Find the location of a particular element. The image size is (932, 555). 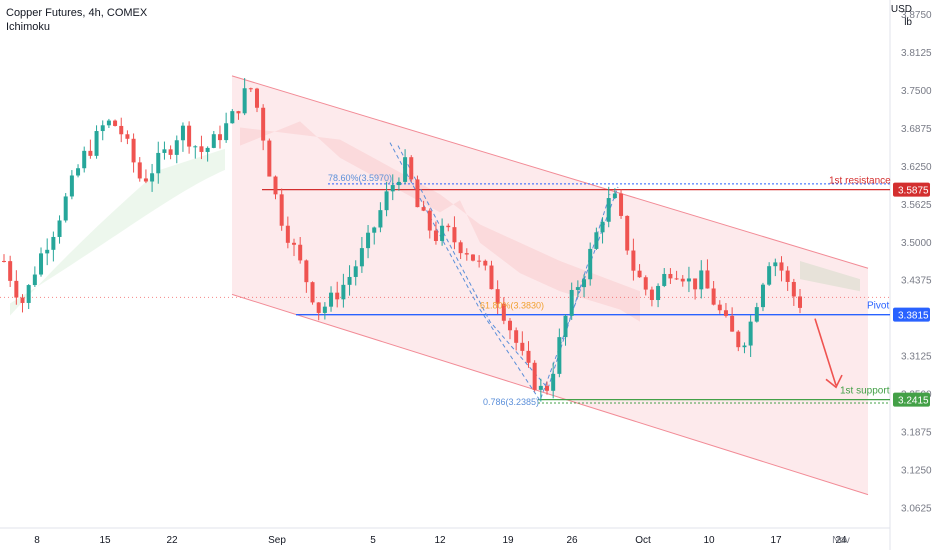

price-tick-label: 3.6250 is located at coordinates (916, 167).